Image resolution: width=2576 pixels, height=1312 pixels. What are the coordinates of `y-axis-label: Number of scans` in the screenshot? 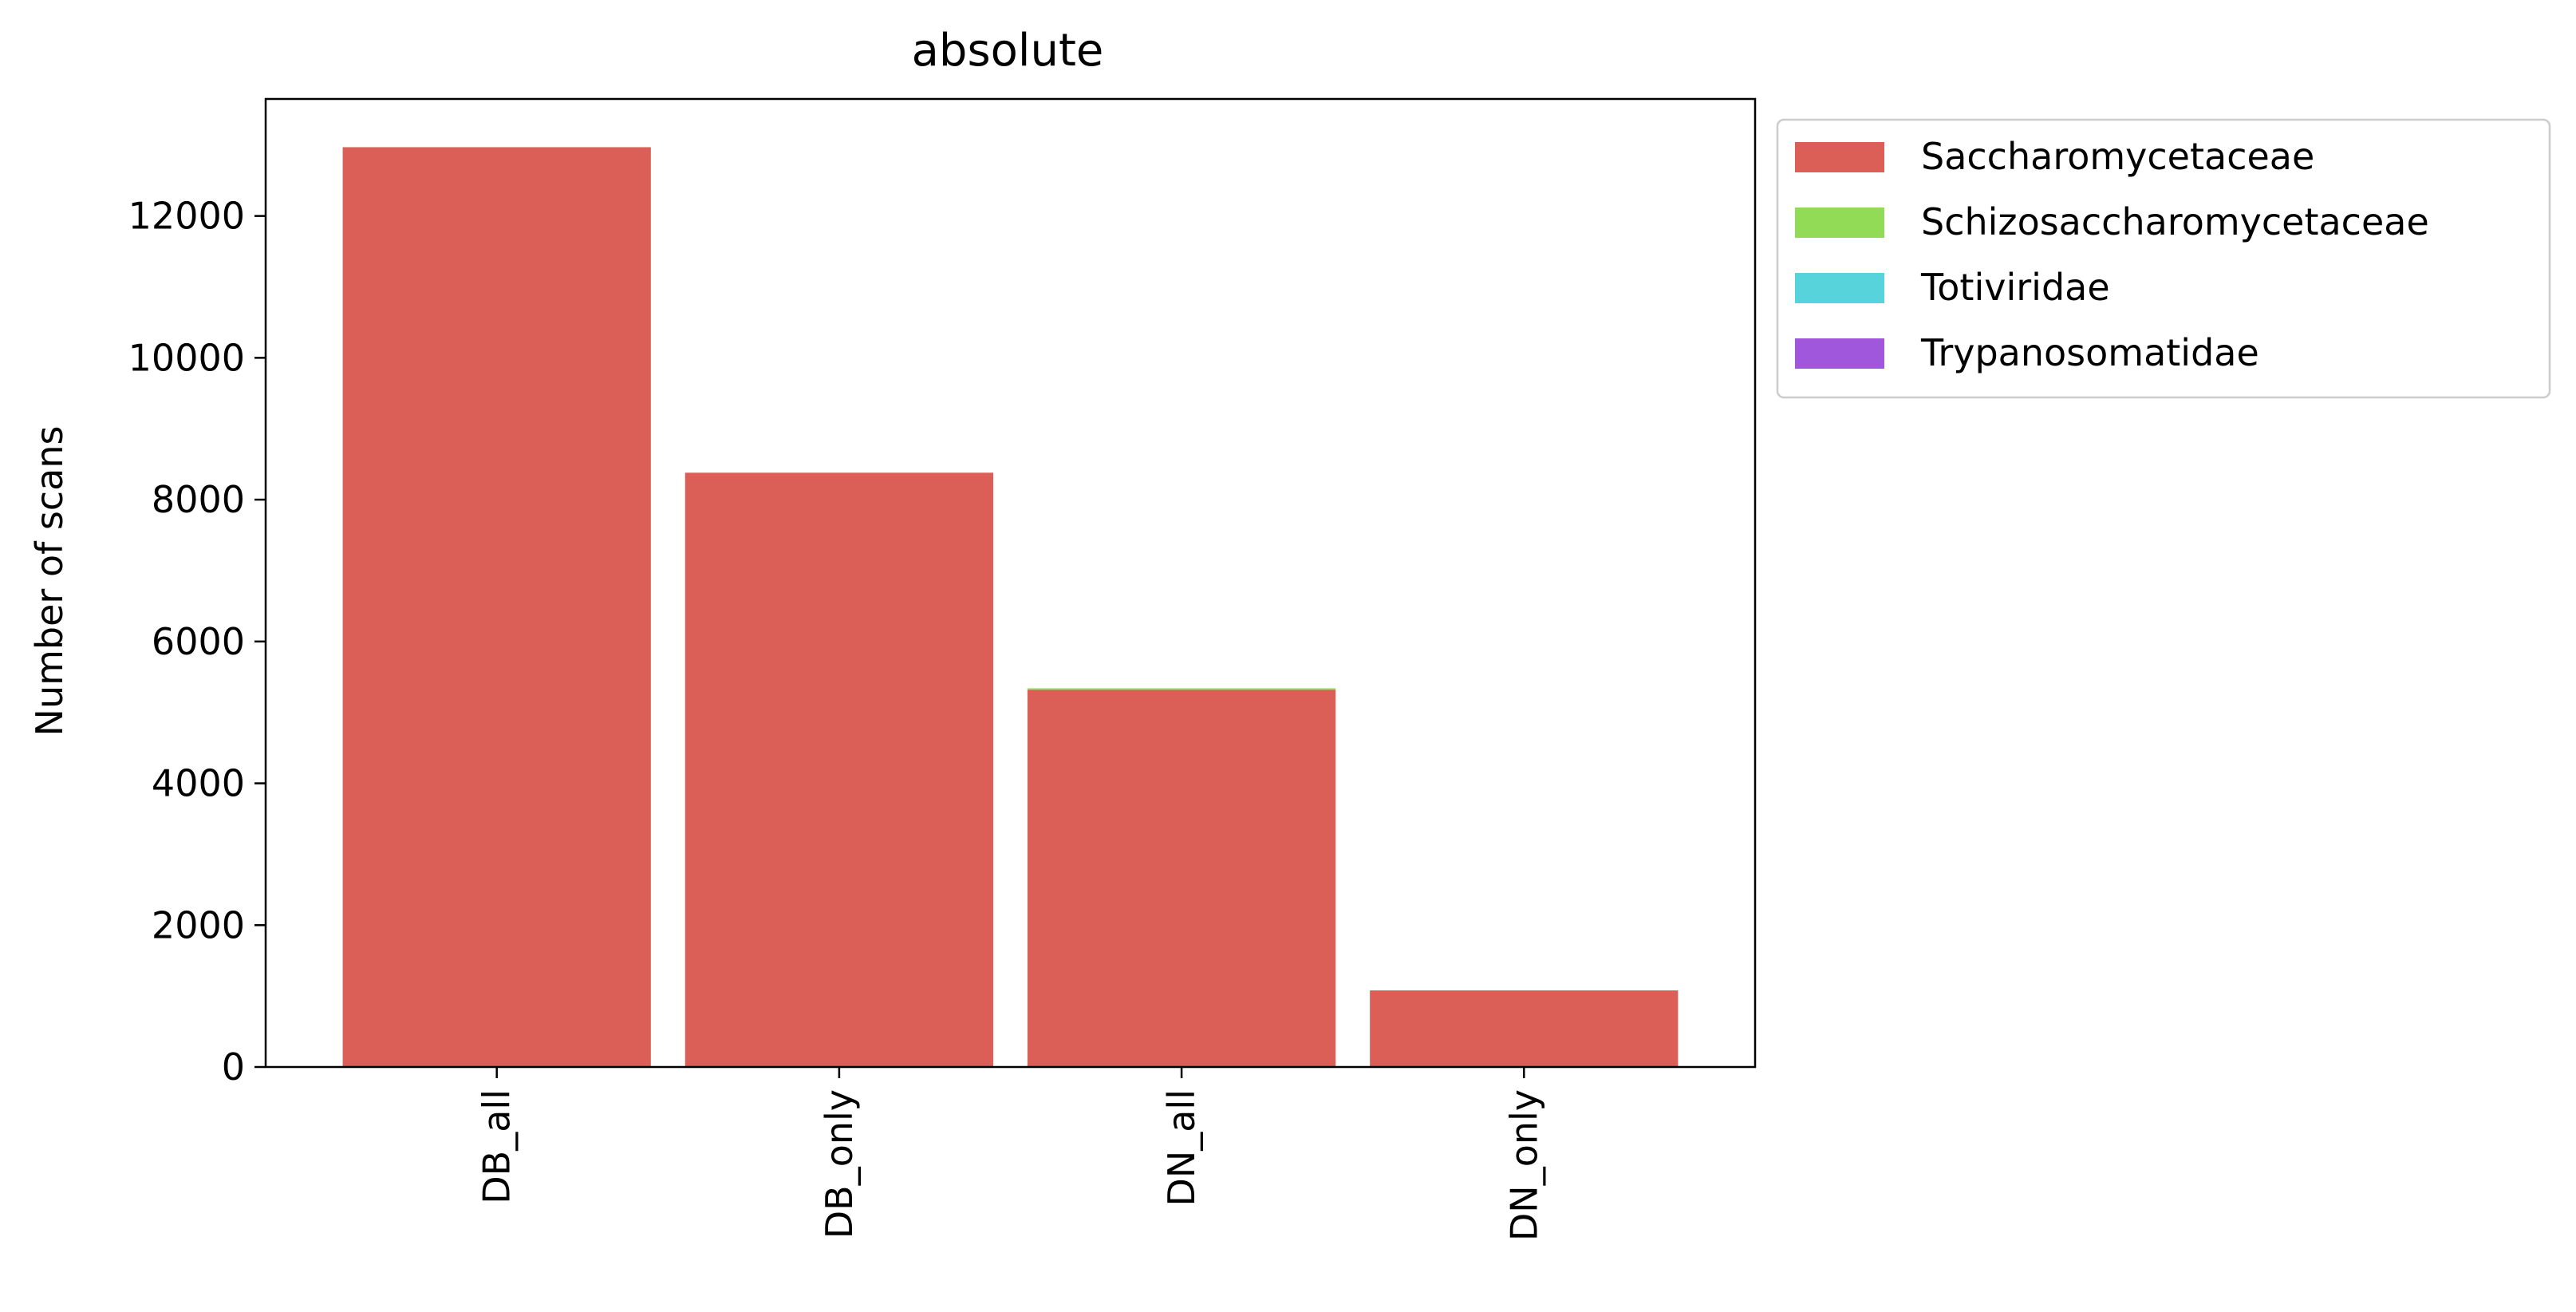 It's located at (50, 581).